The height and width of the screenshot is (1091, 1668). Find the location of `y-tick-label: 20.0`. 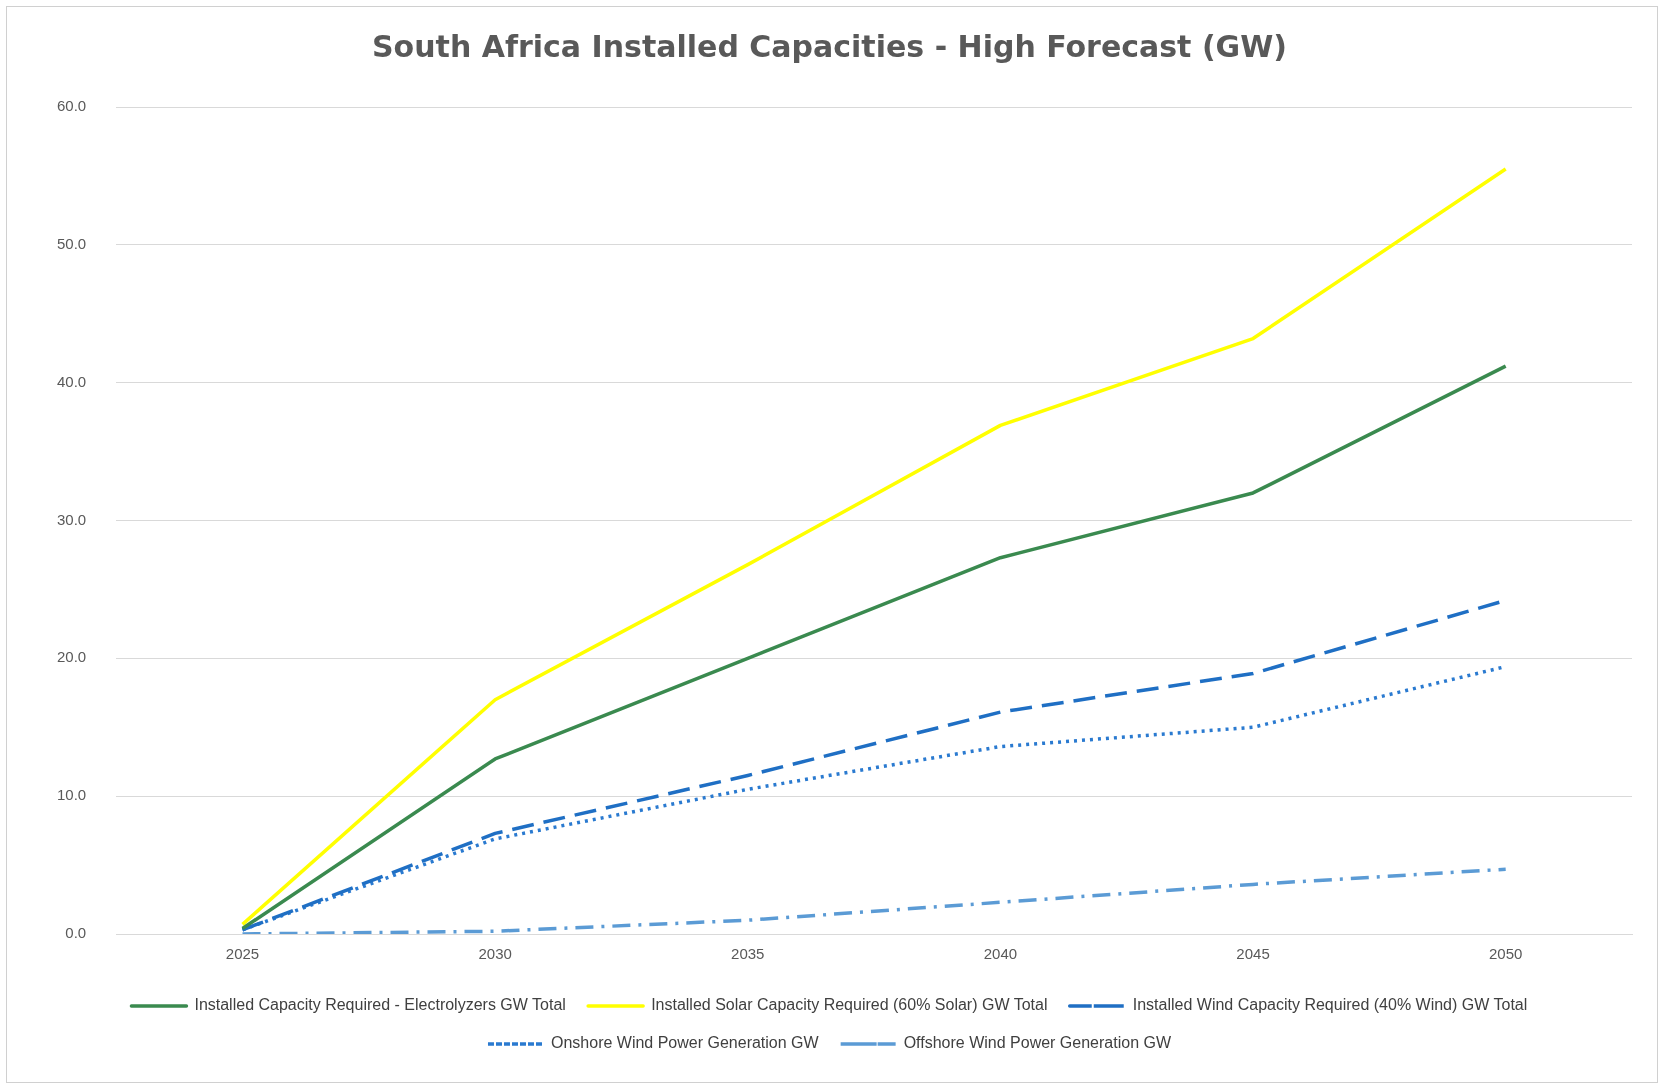

y-tick-label: 20.0 is located at coordinates (71, 657).